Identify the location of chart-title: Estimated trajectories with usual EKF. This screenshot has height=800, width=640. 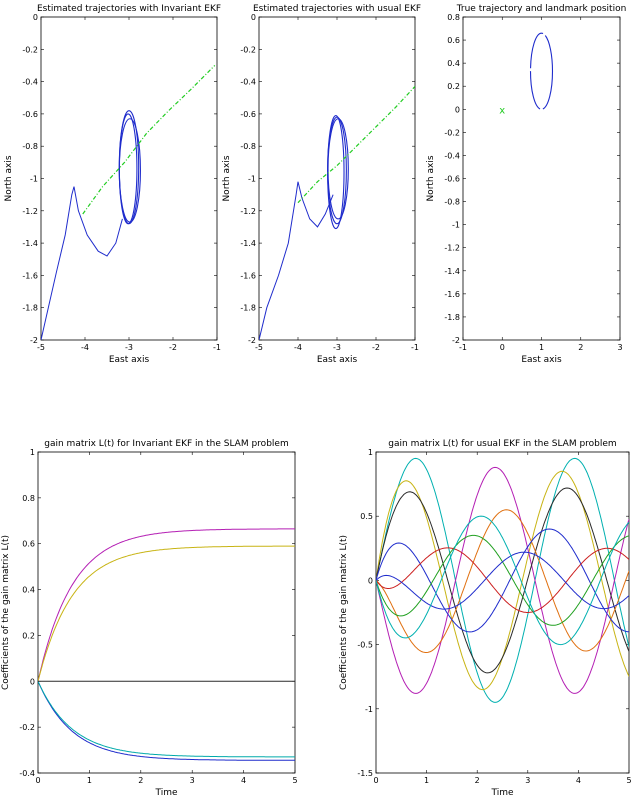
(337, 9).